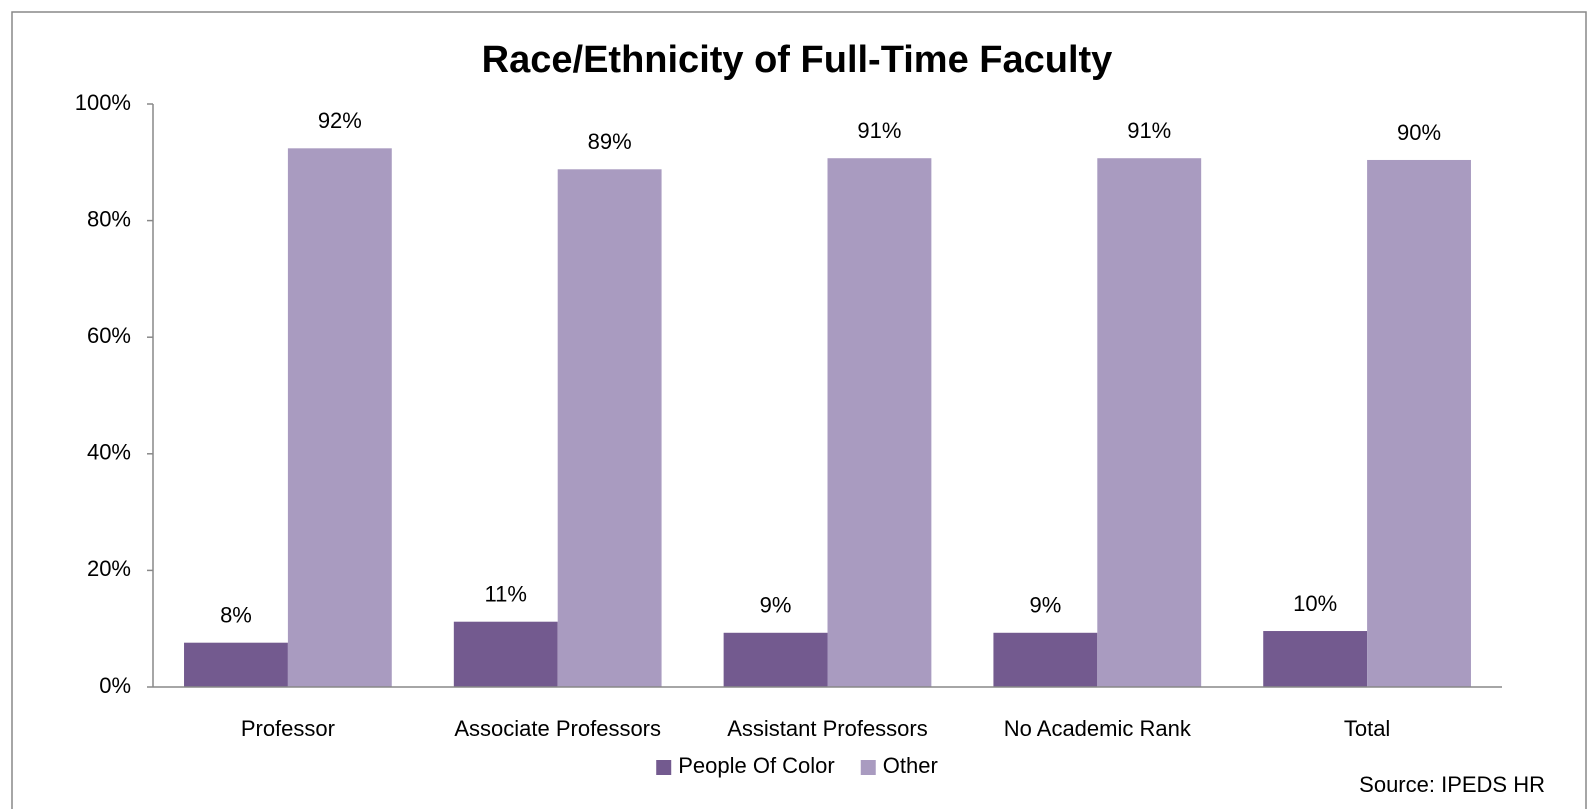  Describe the element at coordinates (610, 141) in the screenshot. I see `data-label: 89%` at that location.